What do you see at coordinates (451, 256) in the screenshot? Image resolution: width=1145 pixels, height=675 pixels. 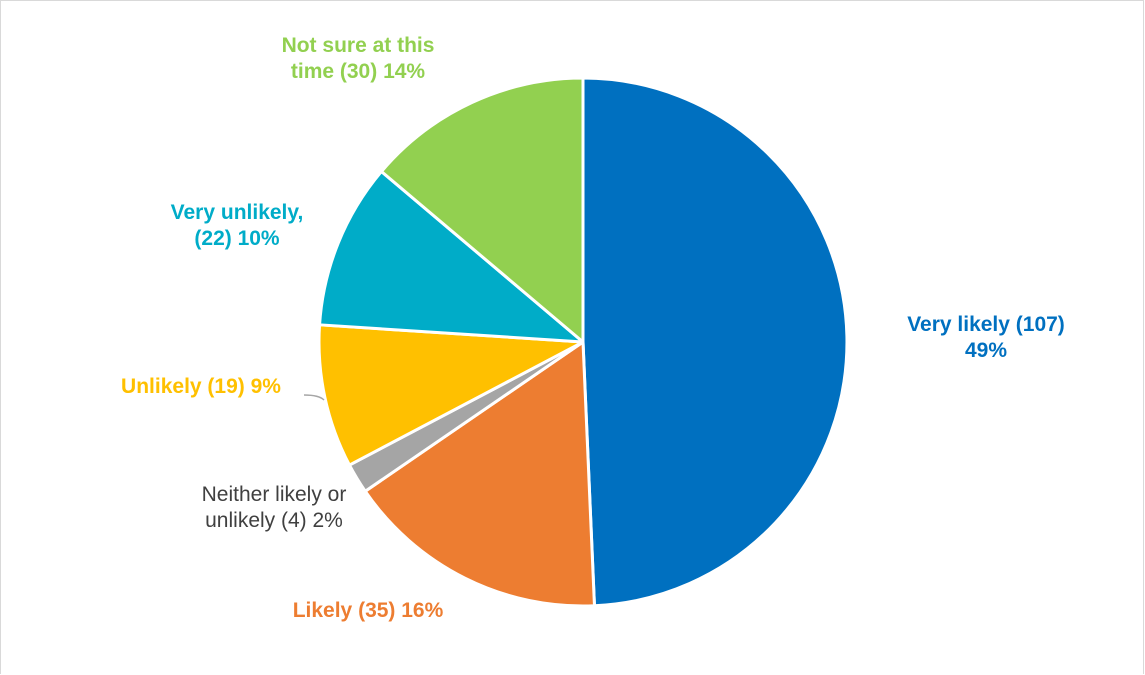 I see `pie-slice-very-unlikely` at bounding box center [451, 256].